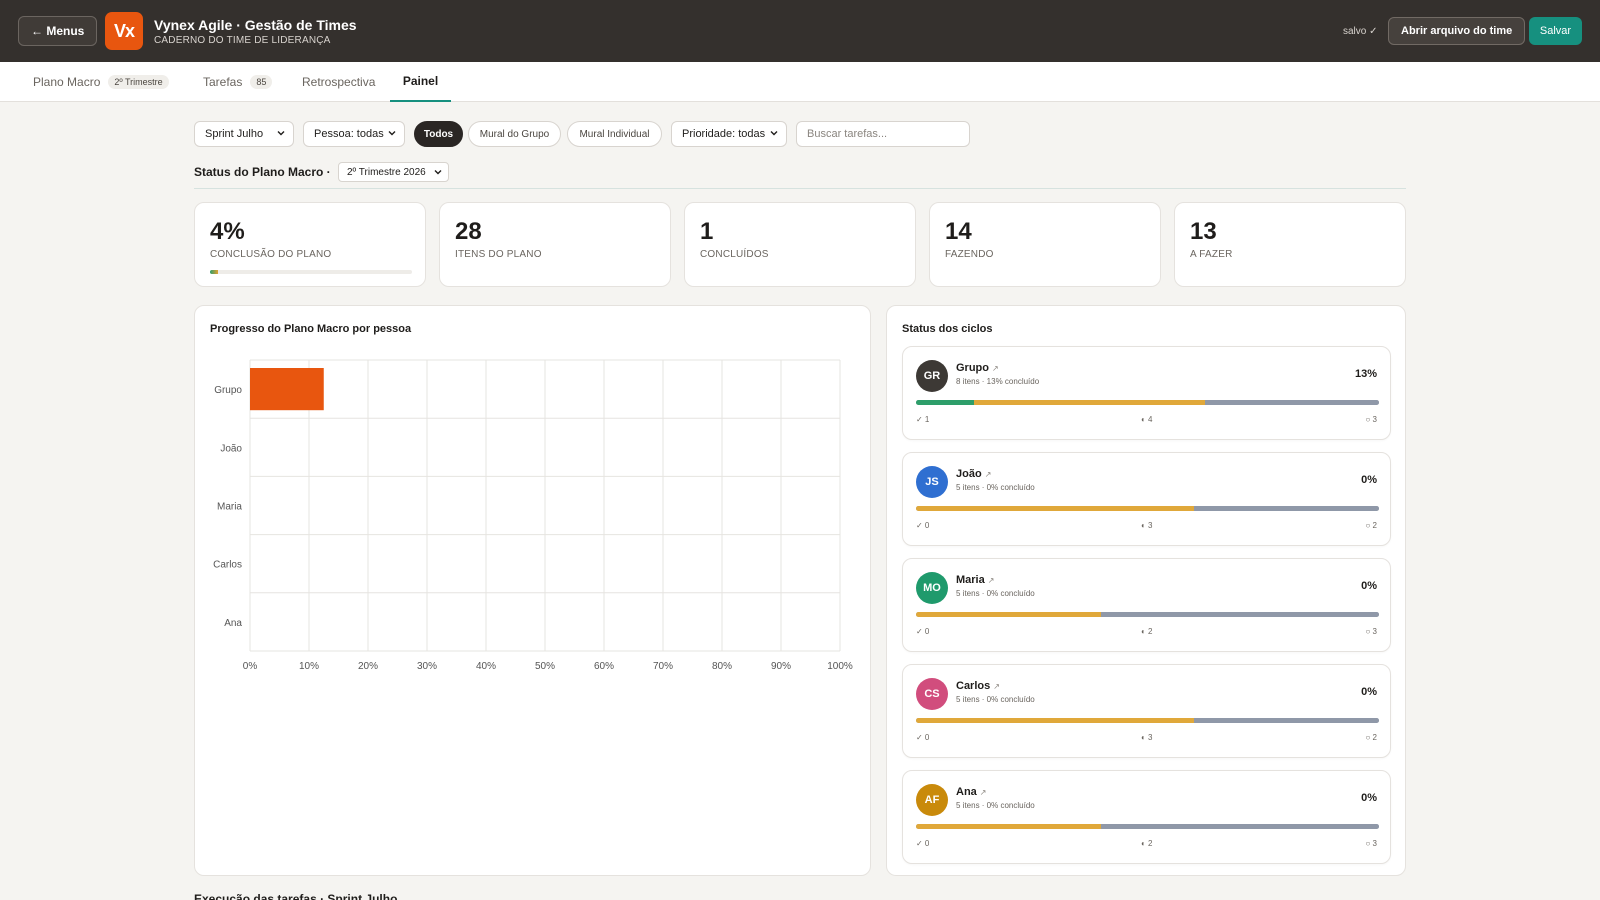 The width and height of the screenshot is (1600, 900). Describe the element at coordinates (663, 666) in the screenshot. I see `x-tick-label: 70%` at that location.